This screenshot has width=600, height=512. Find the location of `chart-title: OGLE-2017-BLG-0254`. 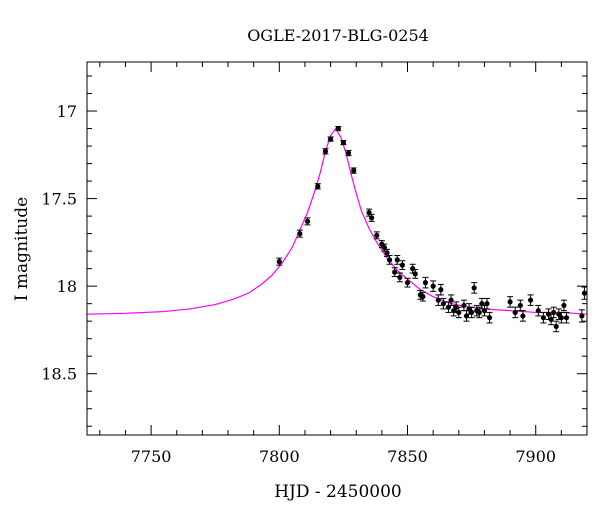

chart-title: OGLE-2017-BLG-0254 is located at coordinates (338, 35).